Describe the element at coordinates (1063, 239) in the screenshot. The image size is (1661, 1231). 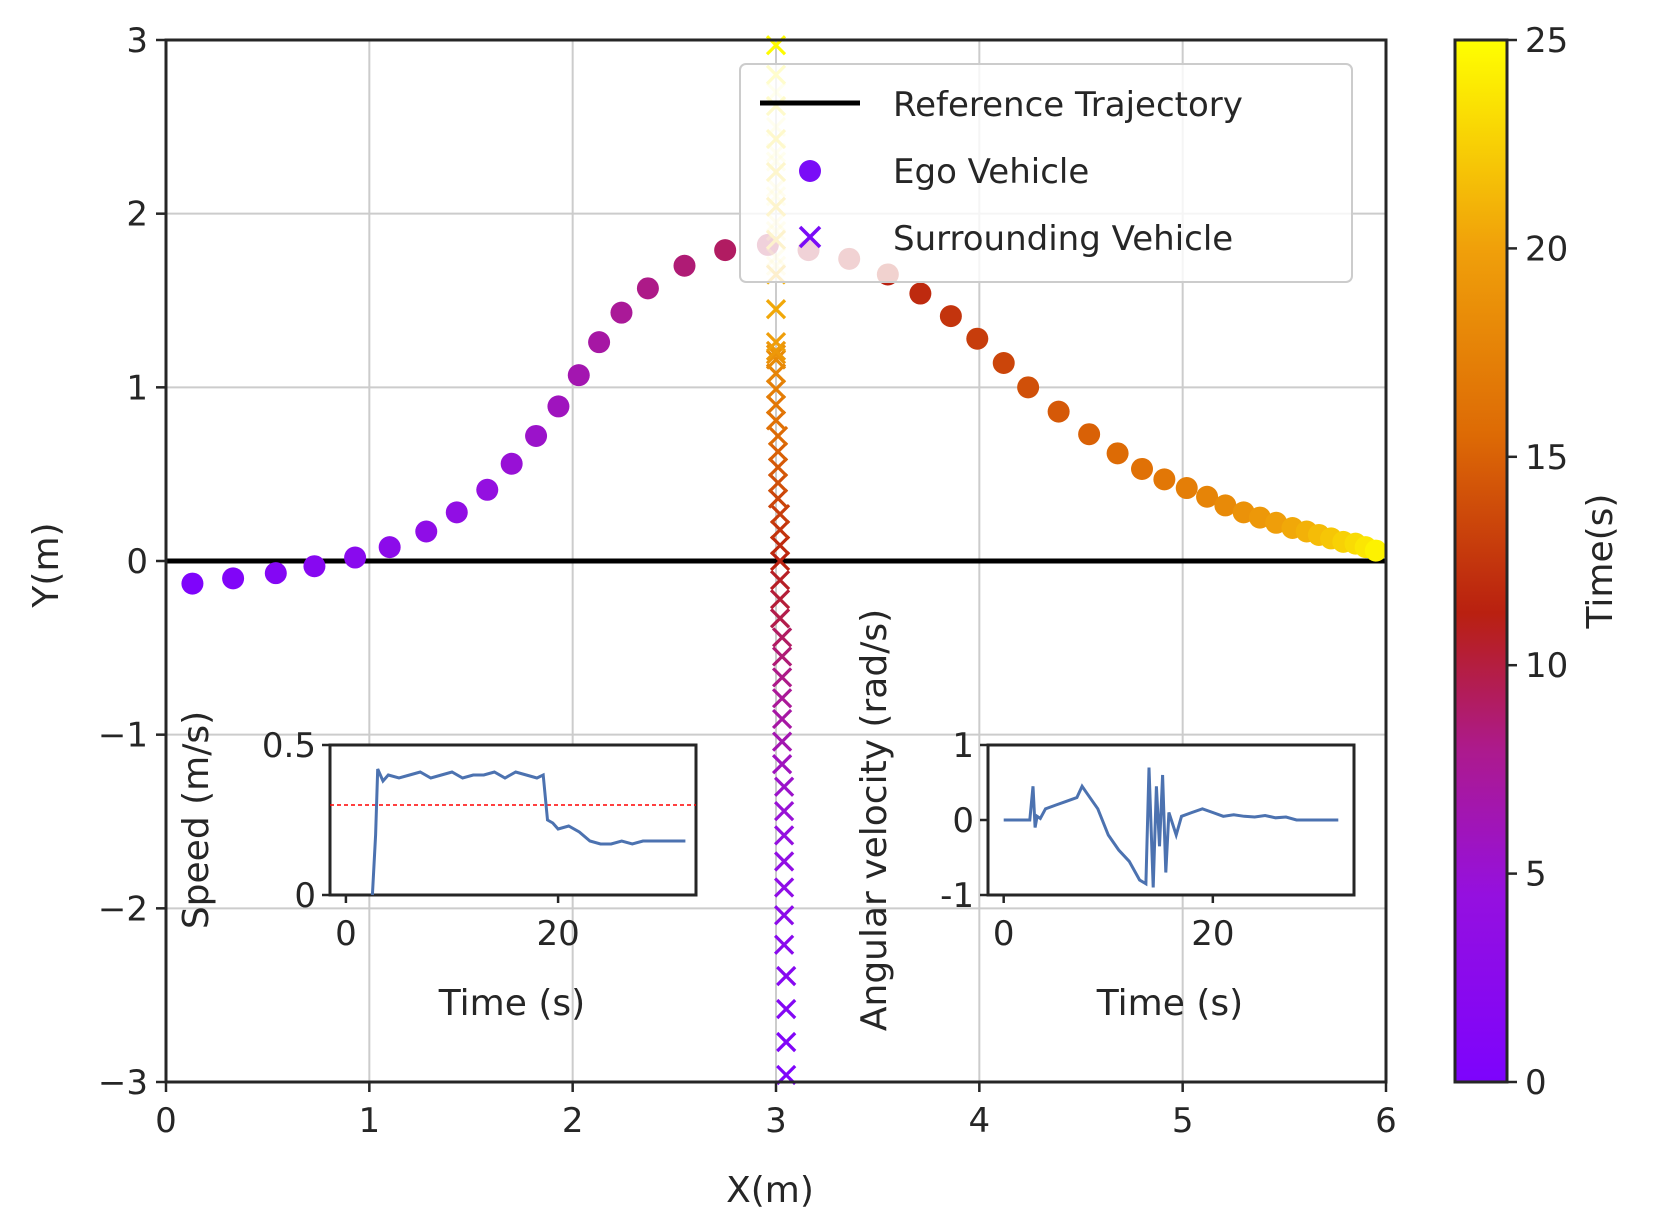
I see `legend-surrounding: Surrounding Vehicle` at that location.